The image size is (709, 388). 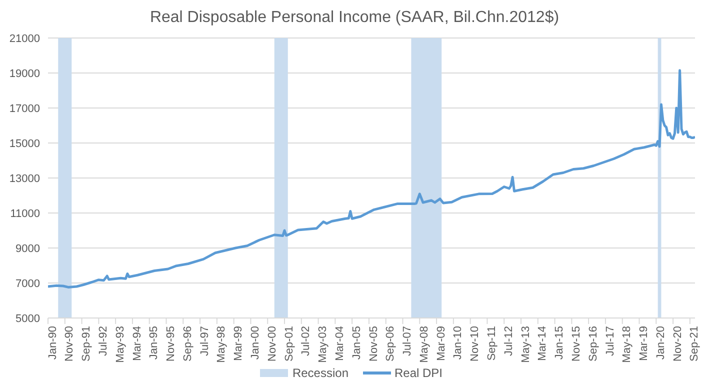 What do you see at coordinates (28, 318) in the screenshot?
I see `y-tick-label: 5000` at bounding box center [28, 318].